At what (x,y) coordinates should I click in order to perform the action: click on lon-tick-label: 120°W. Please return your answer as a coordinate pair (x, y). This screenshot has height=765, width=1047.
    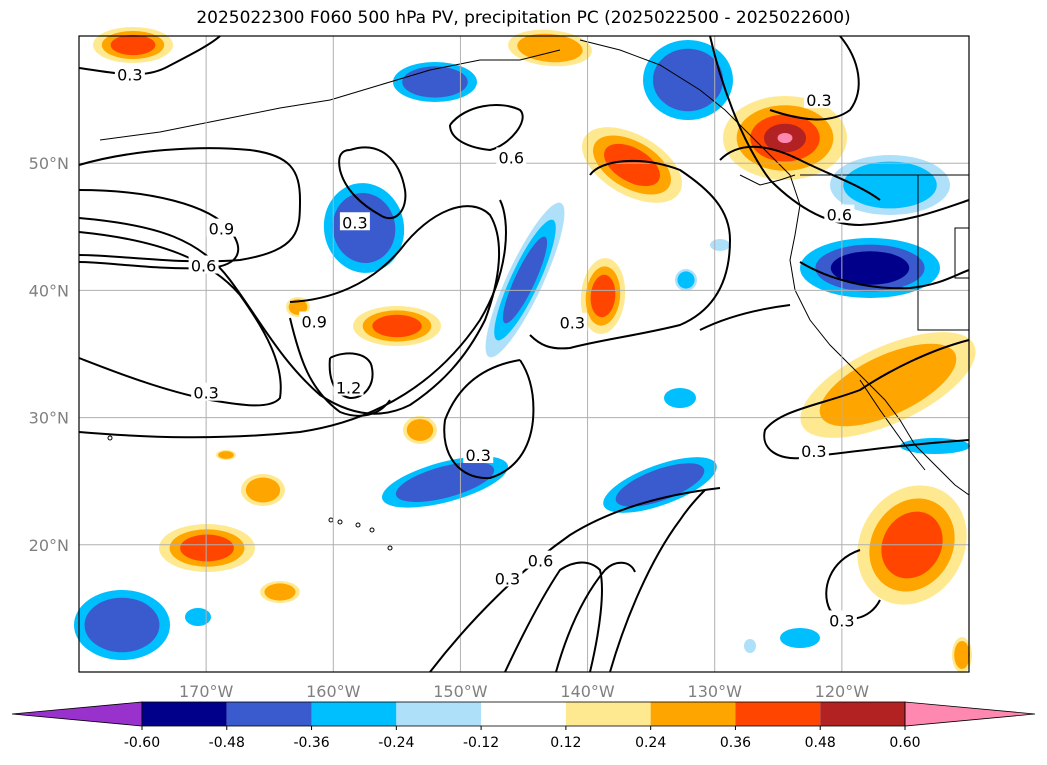
    Looking at the image, I should click on (842, 691).